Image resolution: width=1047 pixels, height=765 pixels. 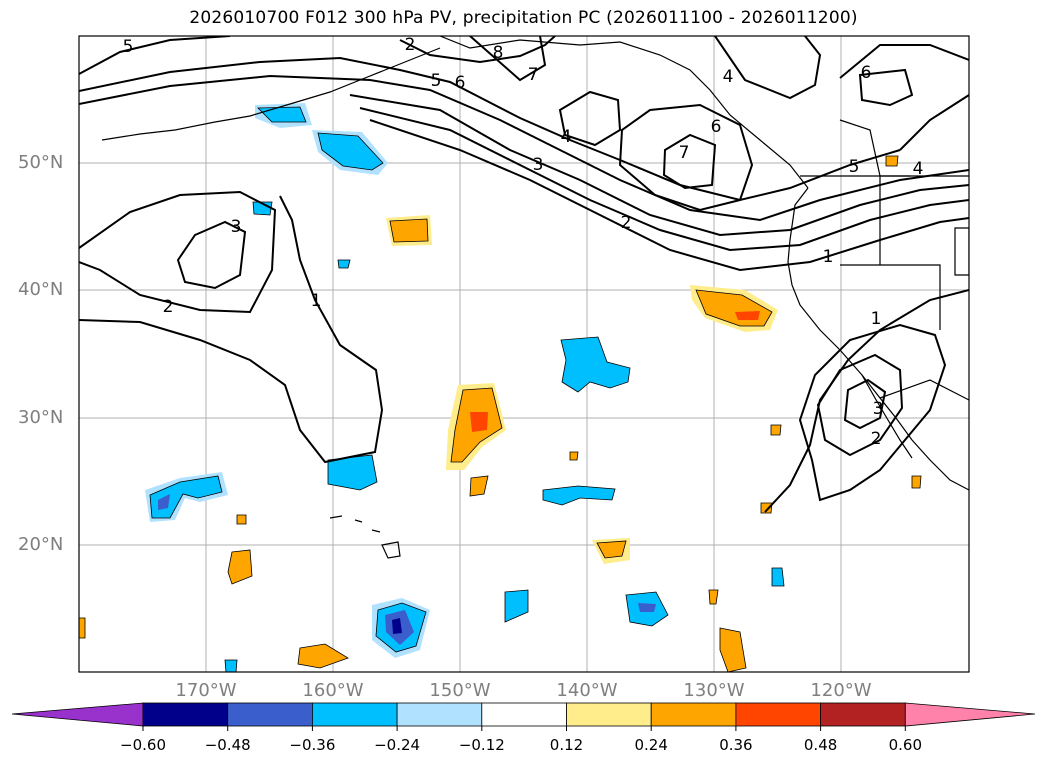 I want to click on pv-contour-2-cutoff, so click(x=872, y=412).